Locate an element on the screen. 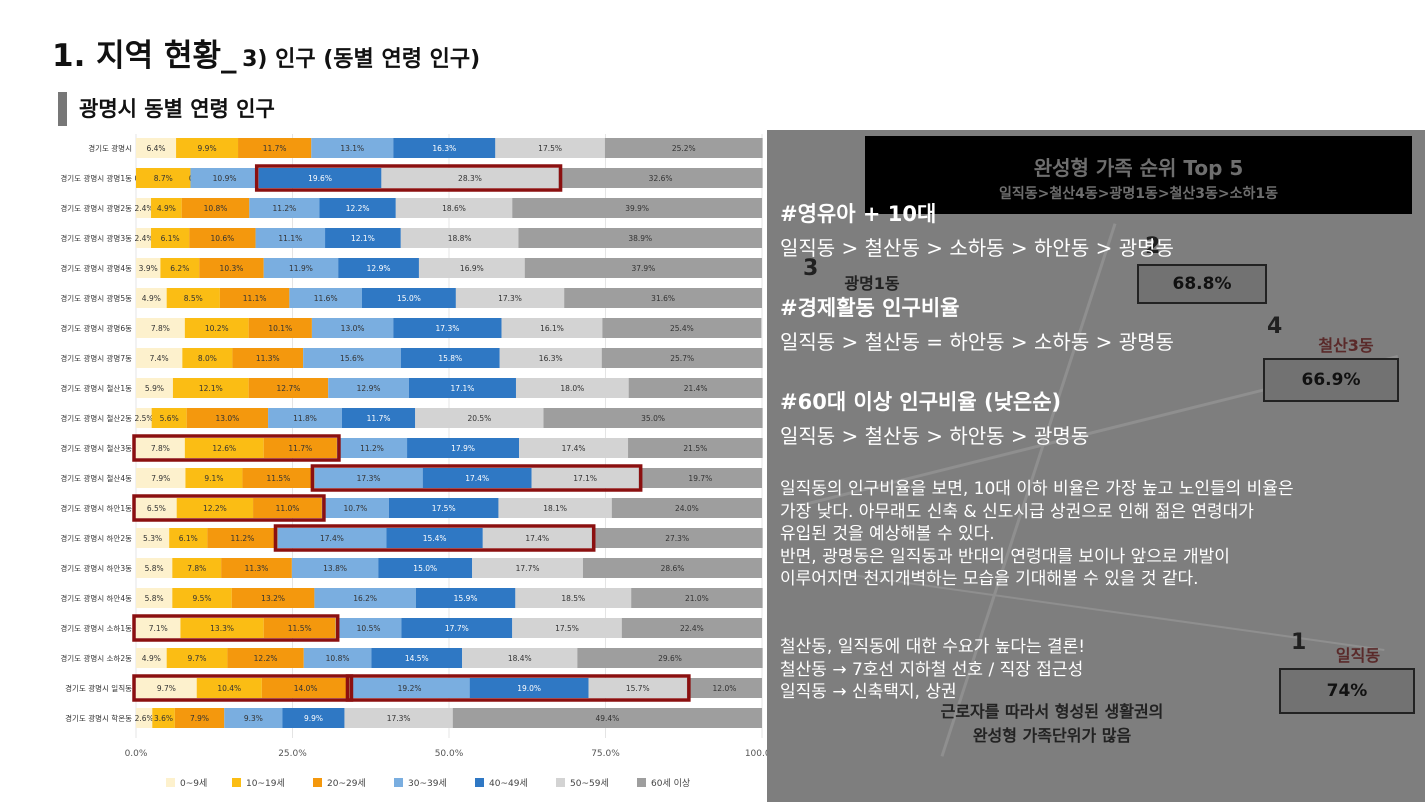  category-label: 경기도 광명시 광명4동 is located at coordinates (96, 268).